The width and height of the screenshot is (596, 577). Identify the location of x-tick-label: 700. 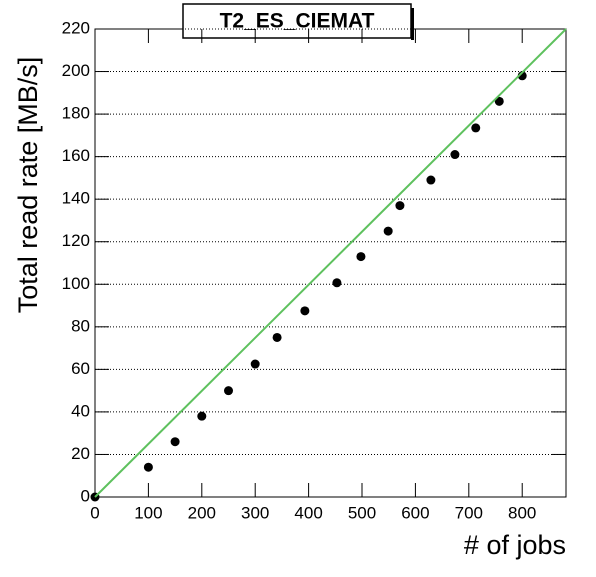
(469, 512).